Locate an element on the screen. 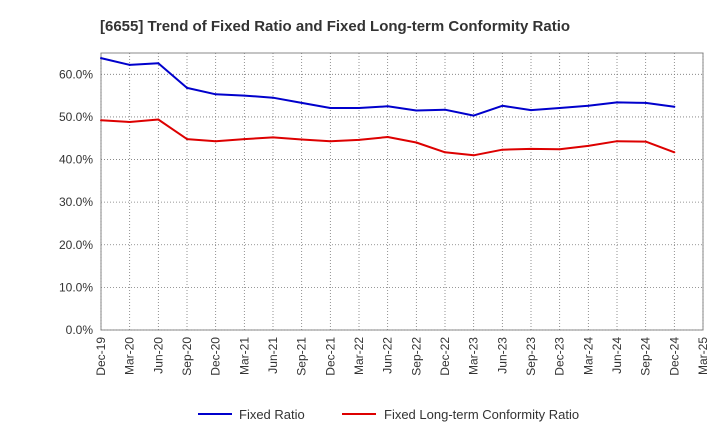 Image resolution: width=720 pixels, height=440 pixels. x-tick-label: Dec-23 is located at coordinates (560, 356).